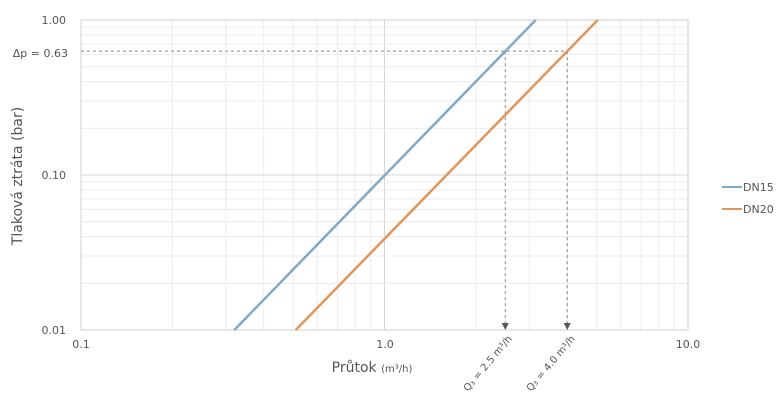  I want to click on legend-label-dn15: DN15, so click(758, 187).